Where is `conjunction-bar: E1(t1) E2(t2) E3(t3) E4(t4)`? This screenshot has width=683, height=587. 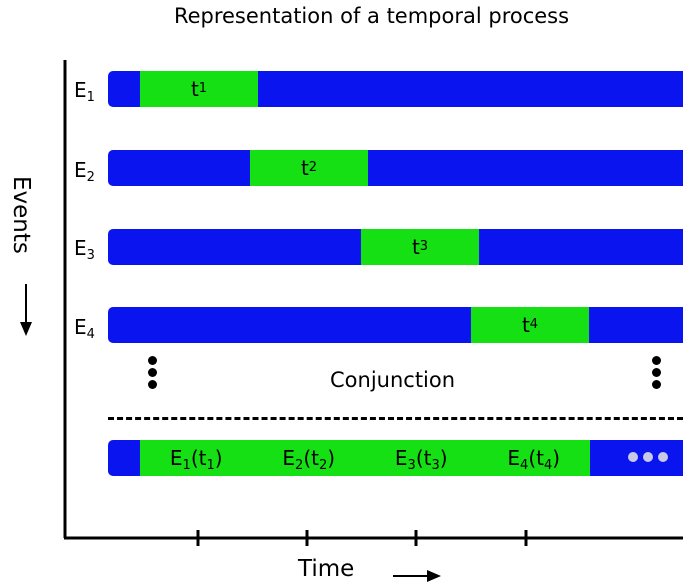
conjunction-bar: E1(t1) E2(t2) E3(t3) E4(t4) is located at coordinates (395, 458).